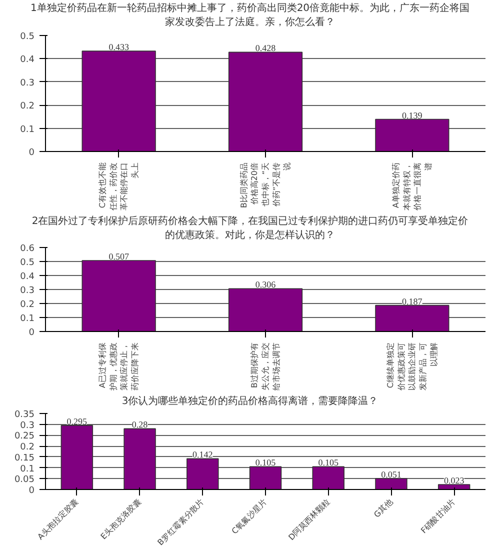  What do you see at coordinates (265, 185) in the screenshot?
I see `x-tick-label: B比同类药品价格高20倍也中标，“天价药”不是传说` at bounding box center [265, 185].